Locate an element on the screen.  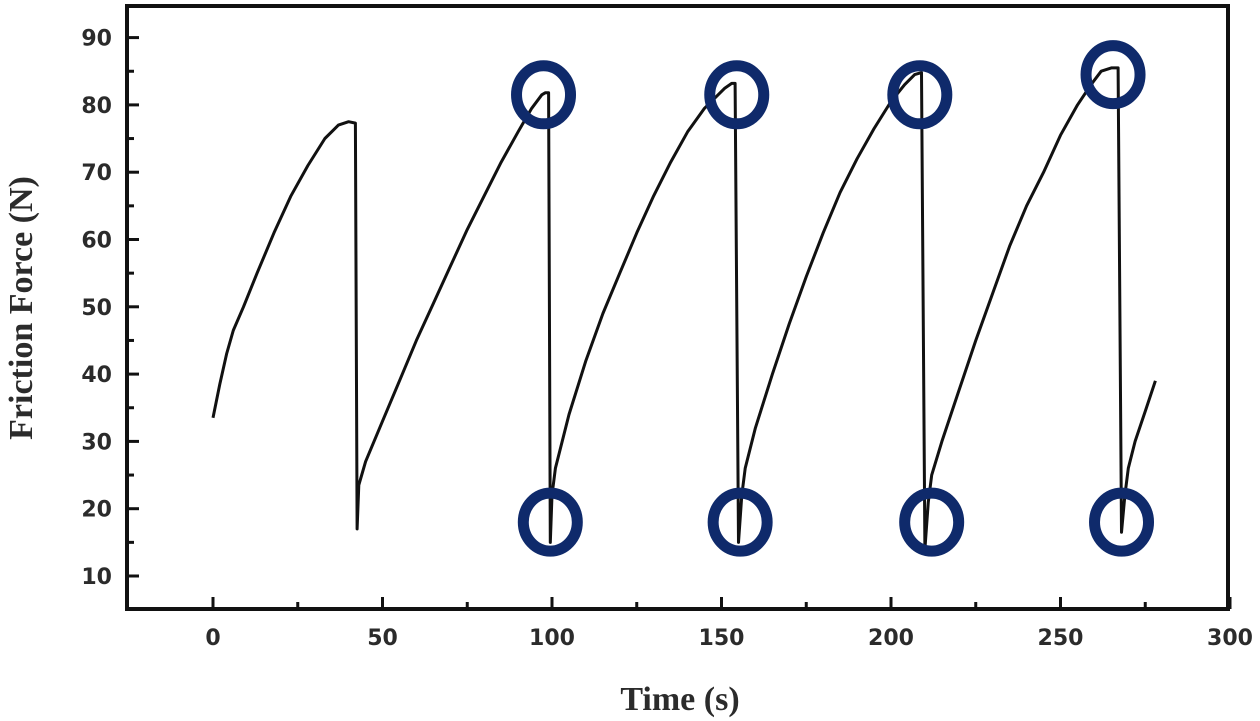
y-tick-label-20: 20 is located at coordinates (96, 510).